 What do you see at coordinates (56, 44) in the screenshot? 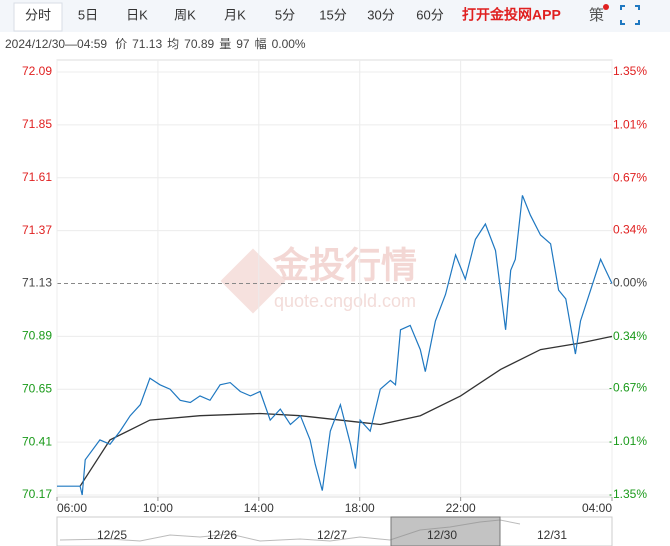
I see `info-item: 2024/12/30—04:59` at bounding box center [56, 44].